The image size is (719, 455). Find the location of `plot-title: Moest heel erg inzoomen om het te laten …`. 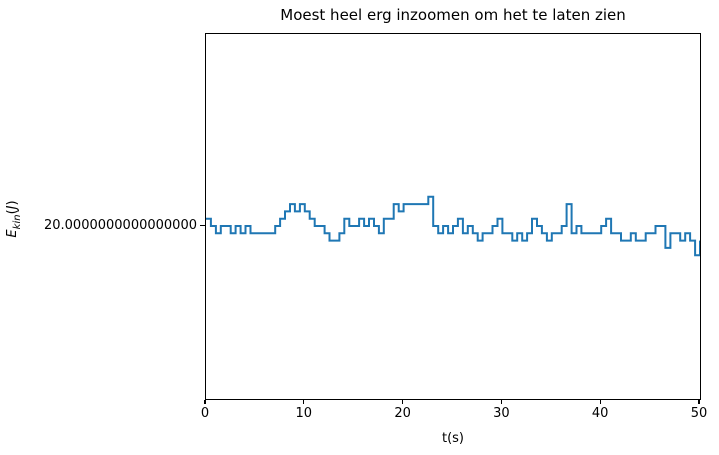

plot-title: Moest heel erg inzoomen om het te laten … is located at coordinates (453, 15).